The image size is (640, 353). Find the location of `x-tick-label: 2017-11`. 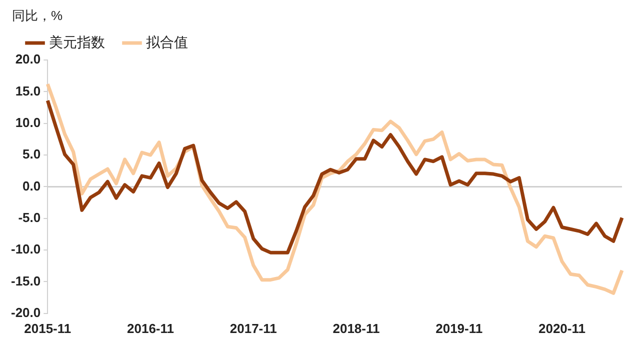

x-tick-label: 2017-11 is located at coordinates (253, 328).